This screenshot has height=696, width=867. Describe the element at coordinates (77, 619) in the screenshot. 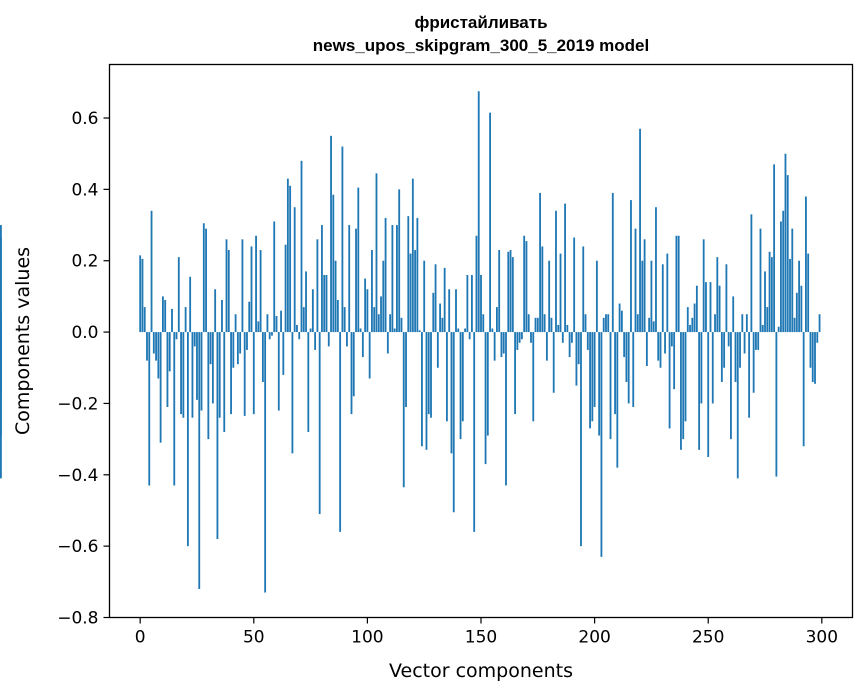

I see `y-tick-label: −0.8` at that location.